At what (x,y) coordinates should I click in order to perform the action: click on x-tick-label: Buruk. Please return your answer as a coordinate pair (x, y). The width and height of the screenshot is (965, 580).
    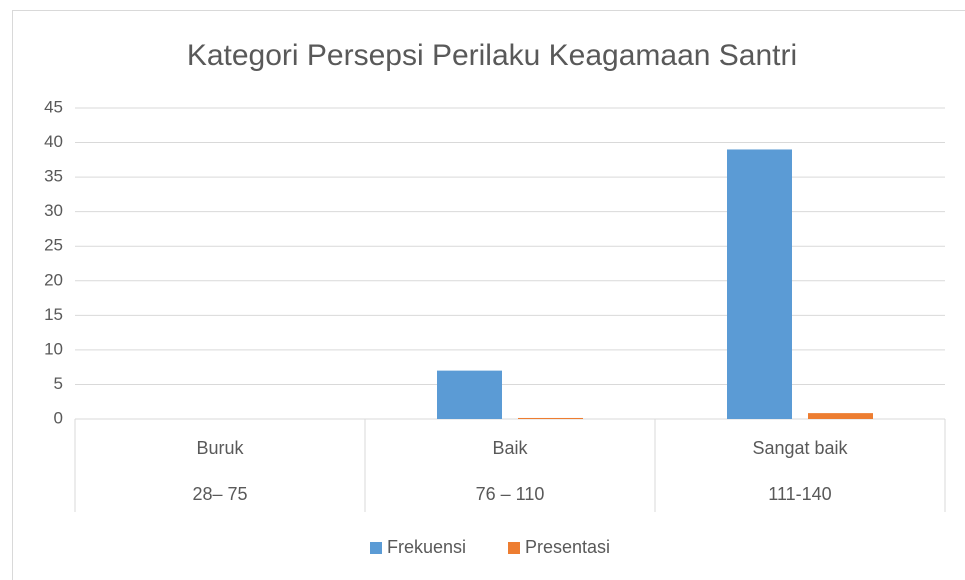
    Looking at the image, I should click on (220, 448).